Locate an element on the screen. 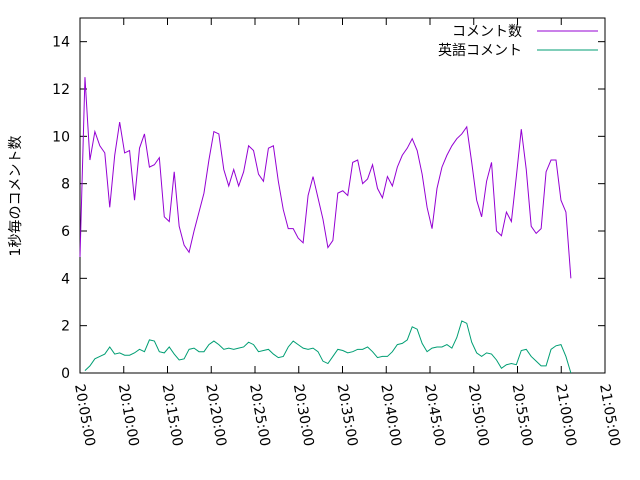 The width and height of the screenshot is (640, 480). x-tick-label: 20:10:00 is located at coordinates (128, 415).